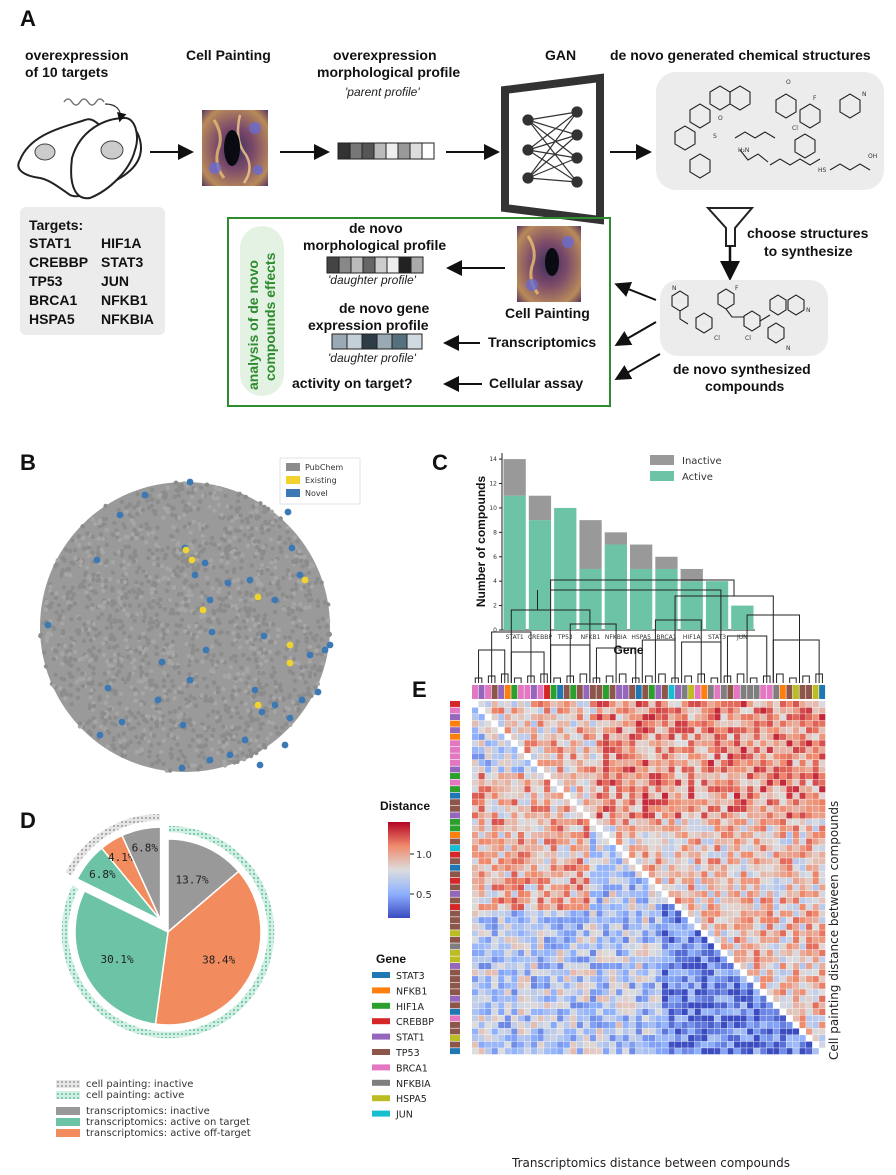  Describe the element at coordinates (321, 480) in the screenshot. I see `legend-existing: Existing` at that location.